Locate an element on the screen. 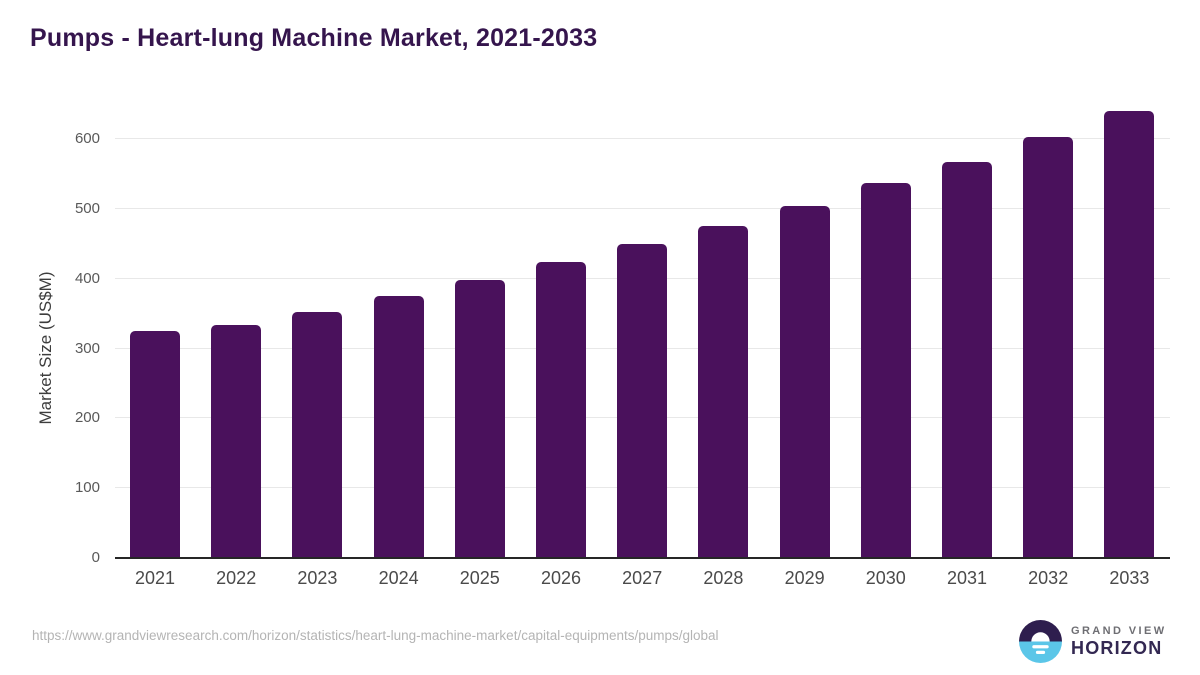 This screenshot has width=1200, height=675. bar-2033 is located at coordinates (1129, 334).